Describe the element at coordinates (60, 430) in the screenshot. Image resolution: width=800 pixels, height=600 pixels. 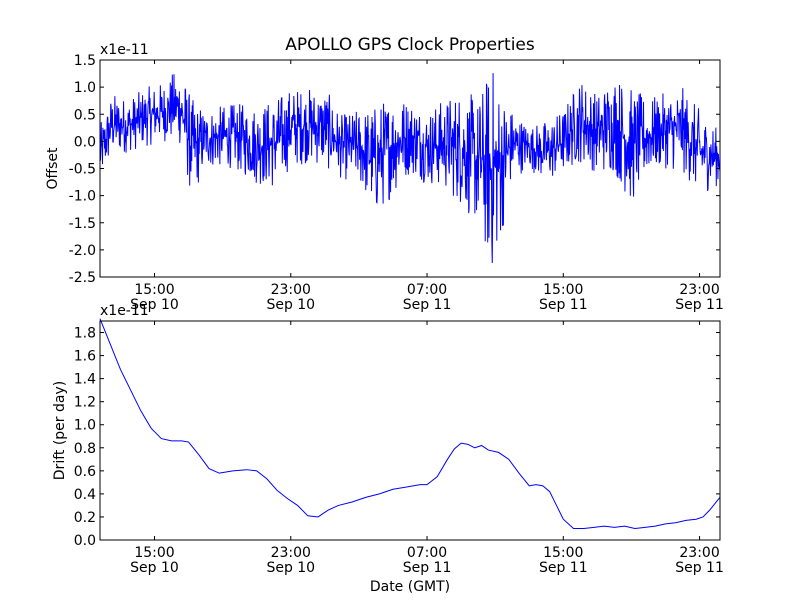
I see `y-axis-label: Drift (per day)` at that location.